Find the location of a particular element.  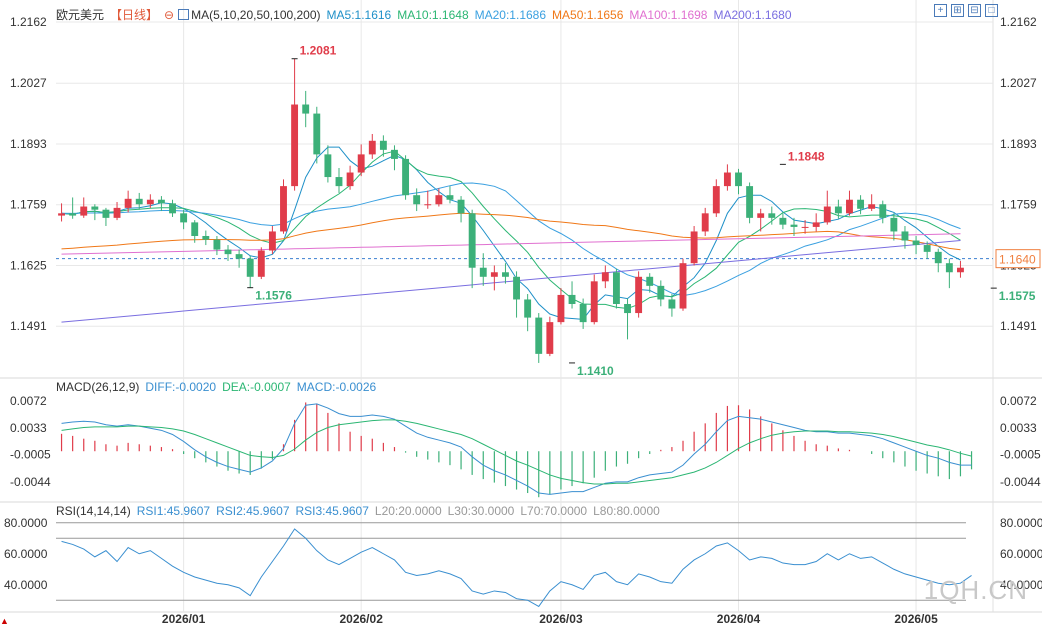

price-tick-right: 1.2027 is located at coordinates (1018, 83).